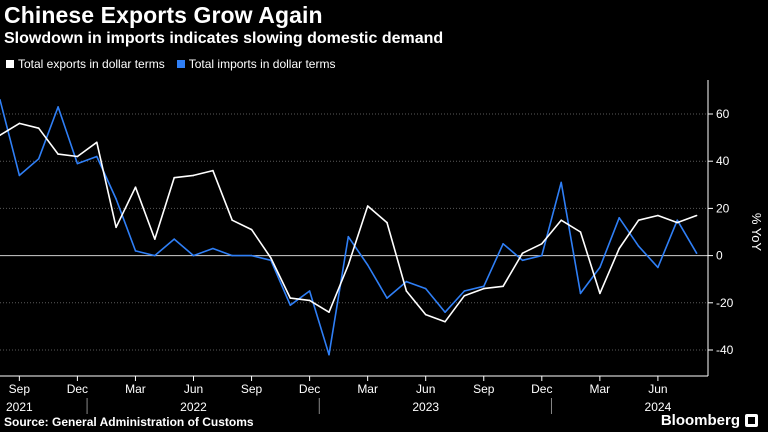 This screenshot has width=768, height=432. Describe the element at coordinates (180, 64) in the screenshot. I see `legend-swatch-imports` at that location.